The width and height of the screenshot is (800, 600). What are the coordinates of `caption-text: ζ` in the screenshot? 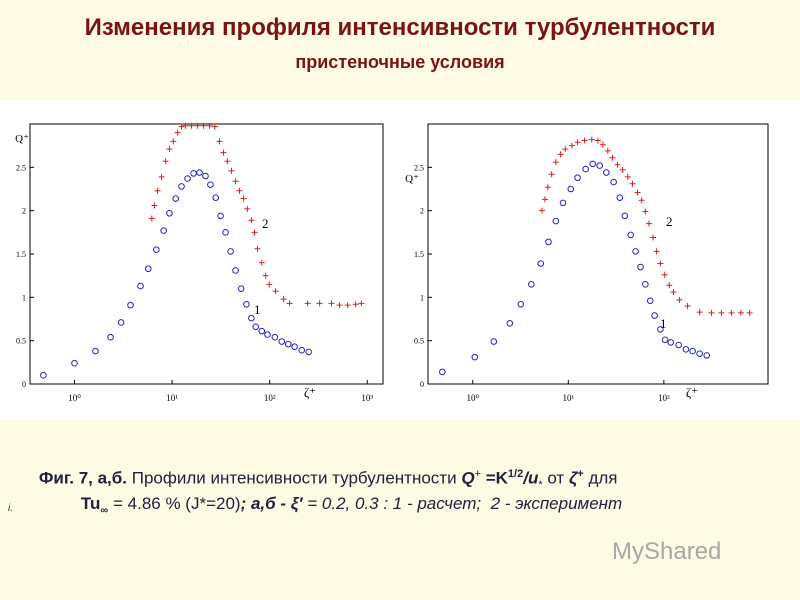 It's located at (573, 478).